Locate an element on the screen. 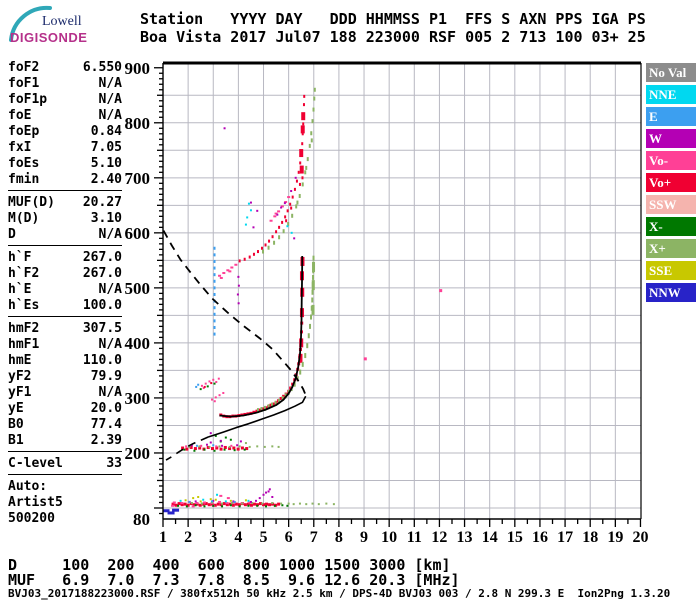 This screenshot has height=600, width=700. scatter-es2-band-ltgreen is located at coordinates (264, 446).